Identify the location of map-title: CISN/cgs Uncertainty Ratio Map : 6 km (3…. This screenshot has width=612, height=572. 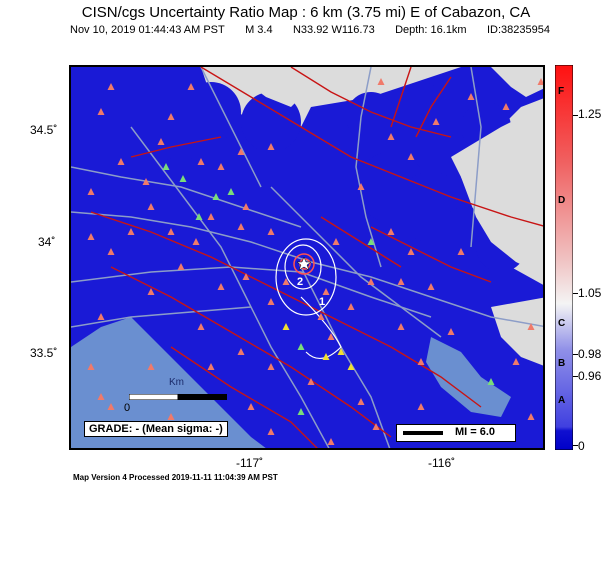
(306, 12).